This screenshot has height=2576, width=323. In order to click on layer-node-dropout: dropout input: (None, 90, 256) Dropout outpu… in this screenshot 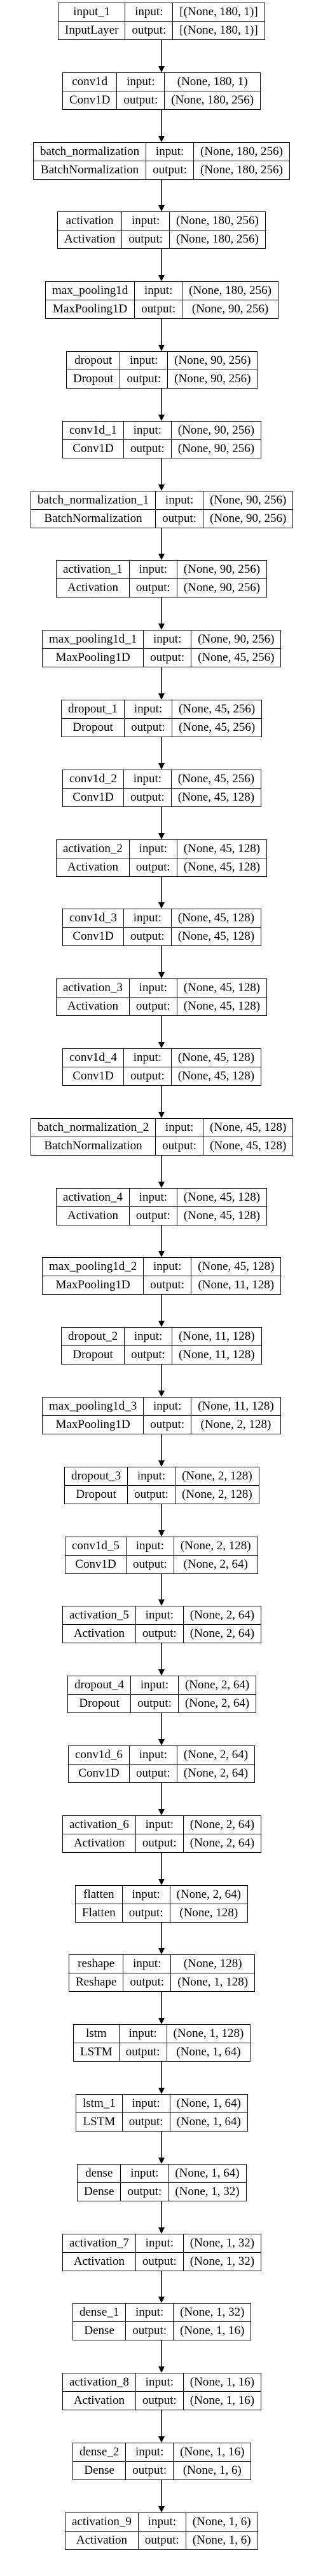, I will do `click(162, 370)`.